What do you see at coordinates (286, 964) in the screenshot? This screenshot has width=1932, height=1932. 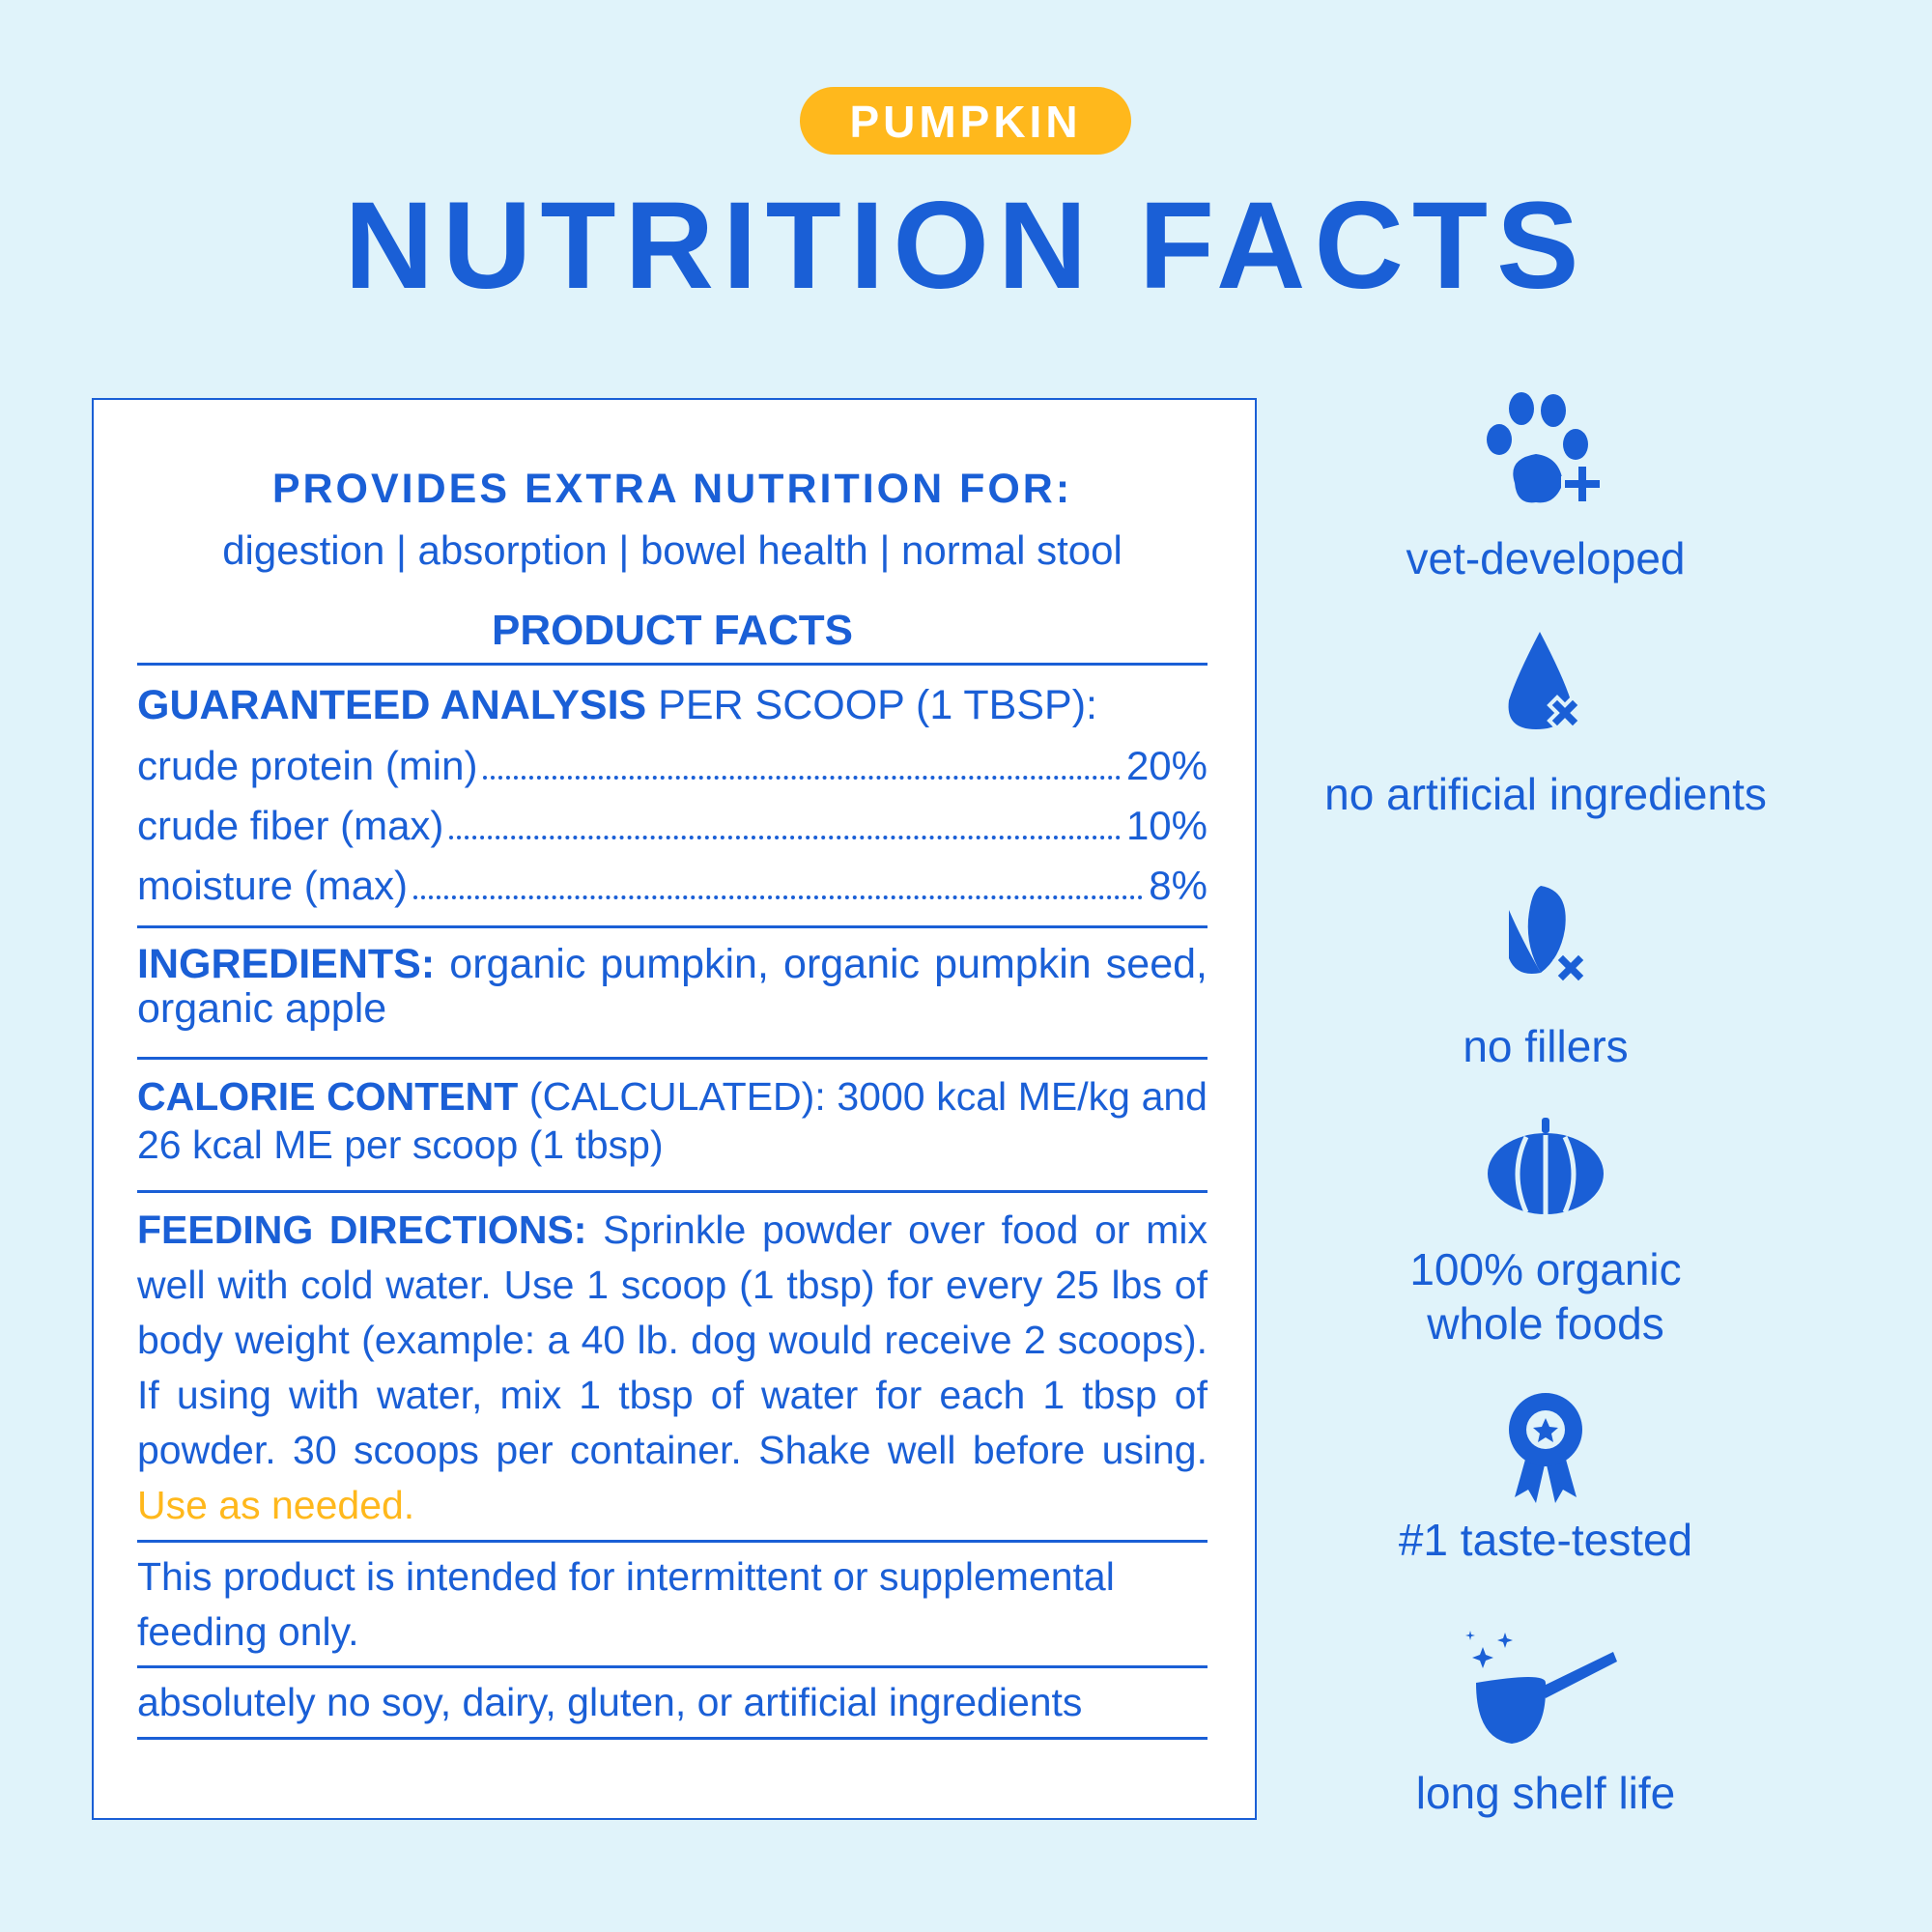 I see `ingredients-label: INGREDIENTS:` at bounding box center [286, 964].